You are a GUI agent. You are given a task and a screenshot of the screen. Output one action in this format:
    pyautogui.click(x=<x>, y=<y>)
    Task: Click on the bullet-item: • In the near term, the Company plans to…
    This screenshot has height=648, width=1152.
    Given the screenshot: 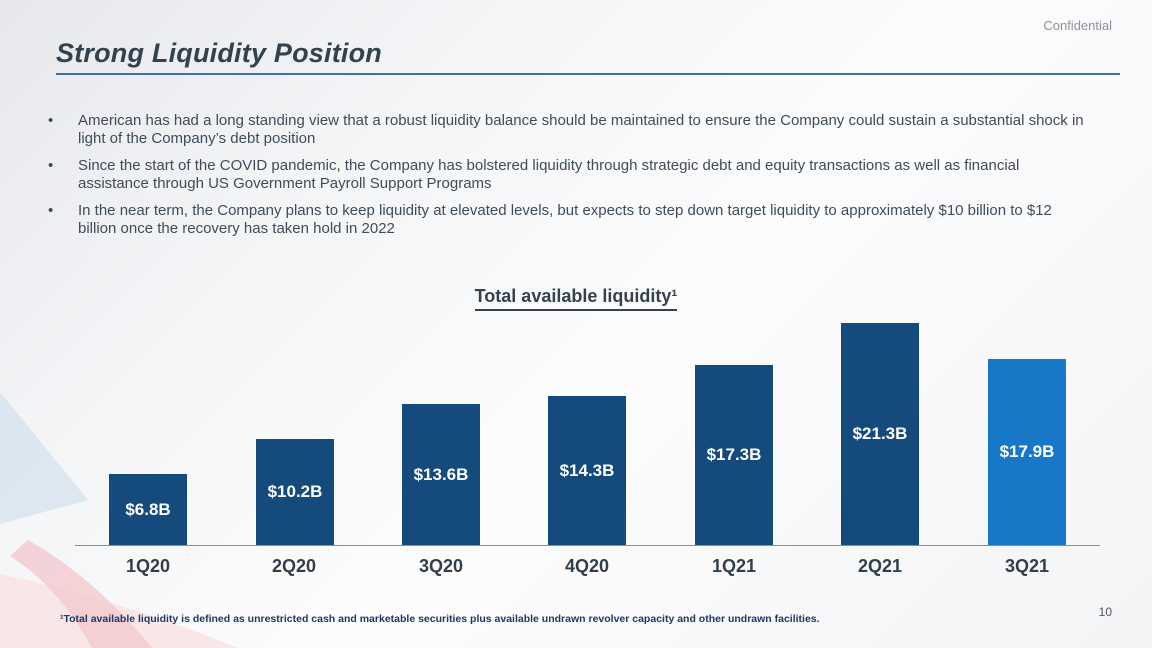 What is the action you would take?
    pyautogui.click(x=571, y=220)
    